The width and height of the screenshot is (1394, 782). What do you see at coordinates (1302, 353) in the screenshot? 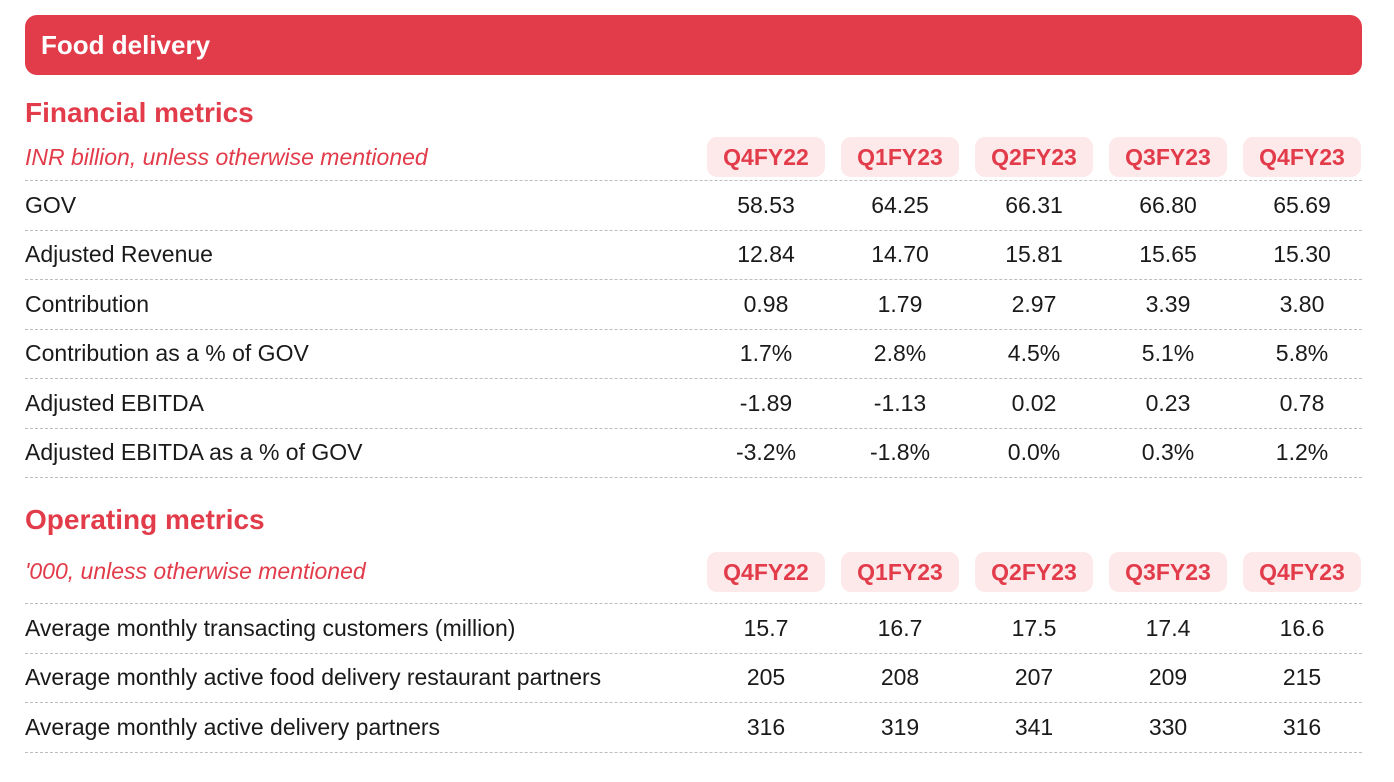
I see `table-cell: 5.8%` at bounding box center [1302, 353].